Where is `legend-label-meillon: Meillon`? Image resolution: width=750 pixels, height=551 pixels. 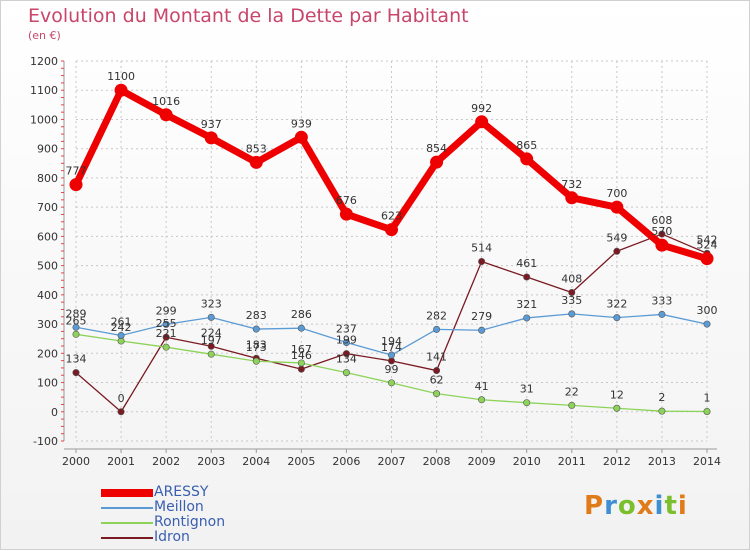 legend-label-meillon: Meillon is located at coordinates (179, 507).